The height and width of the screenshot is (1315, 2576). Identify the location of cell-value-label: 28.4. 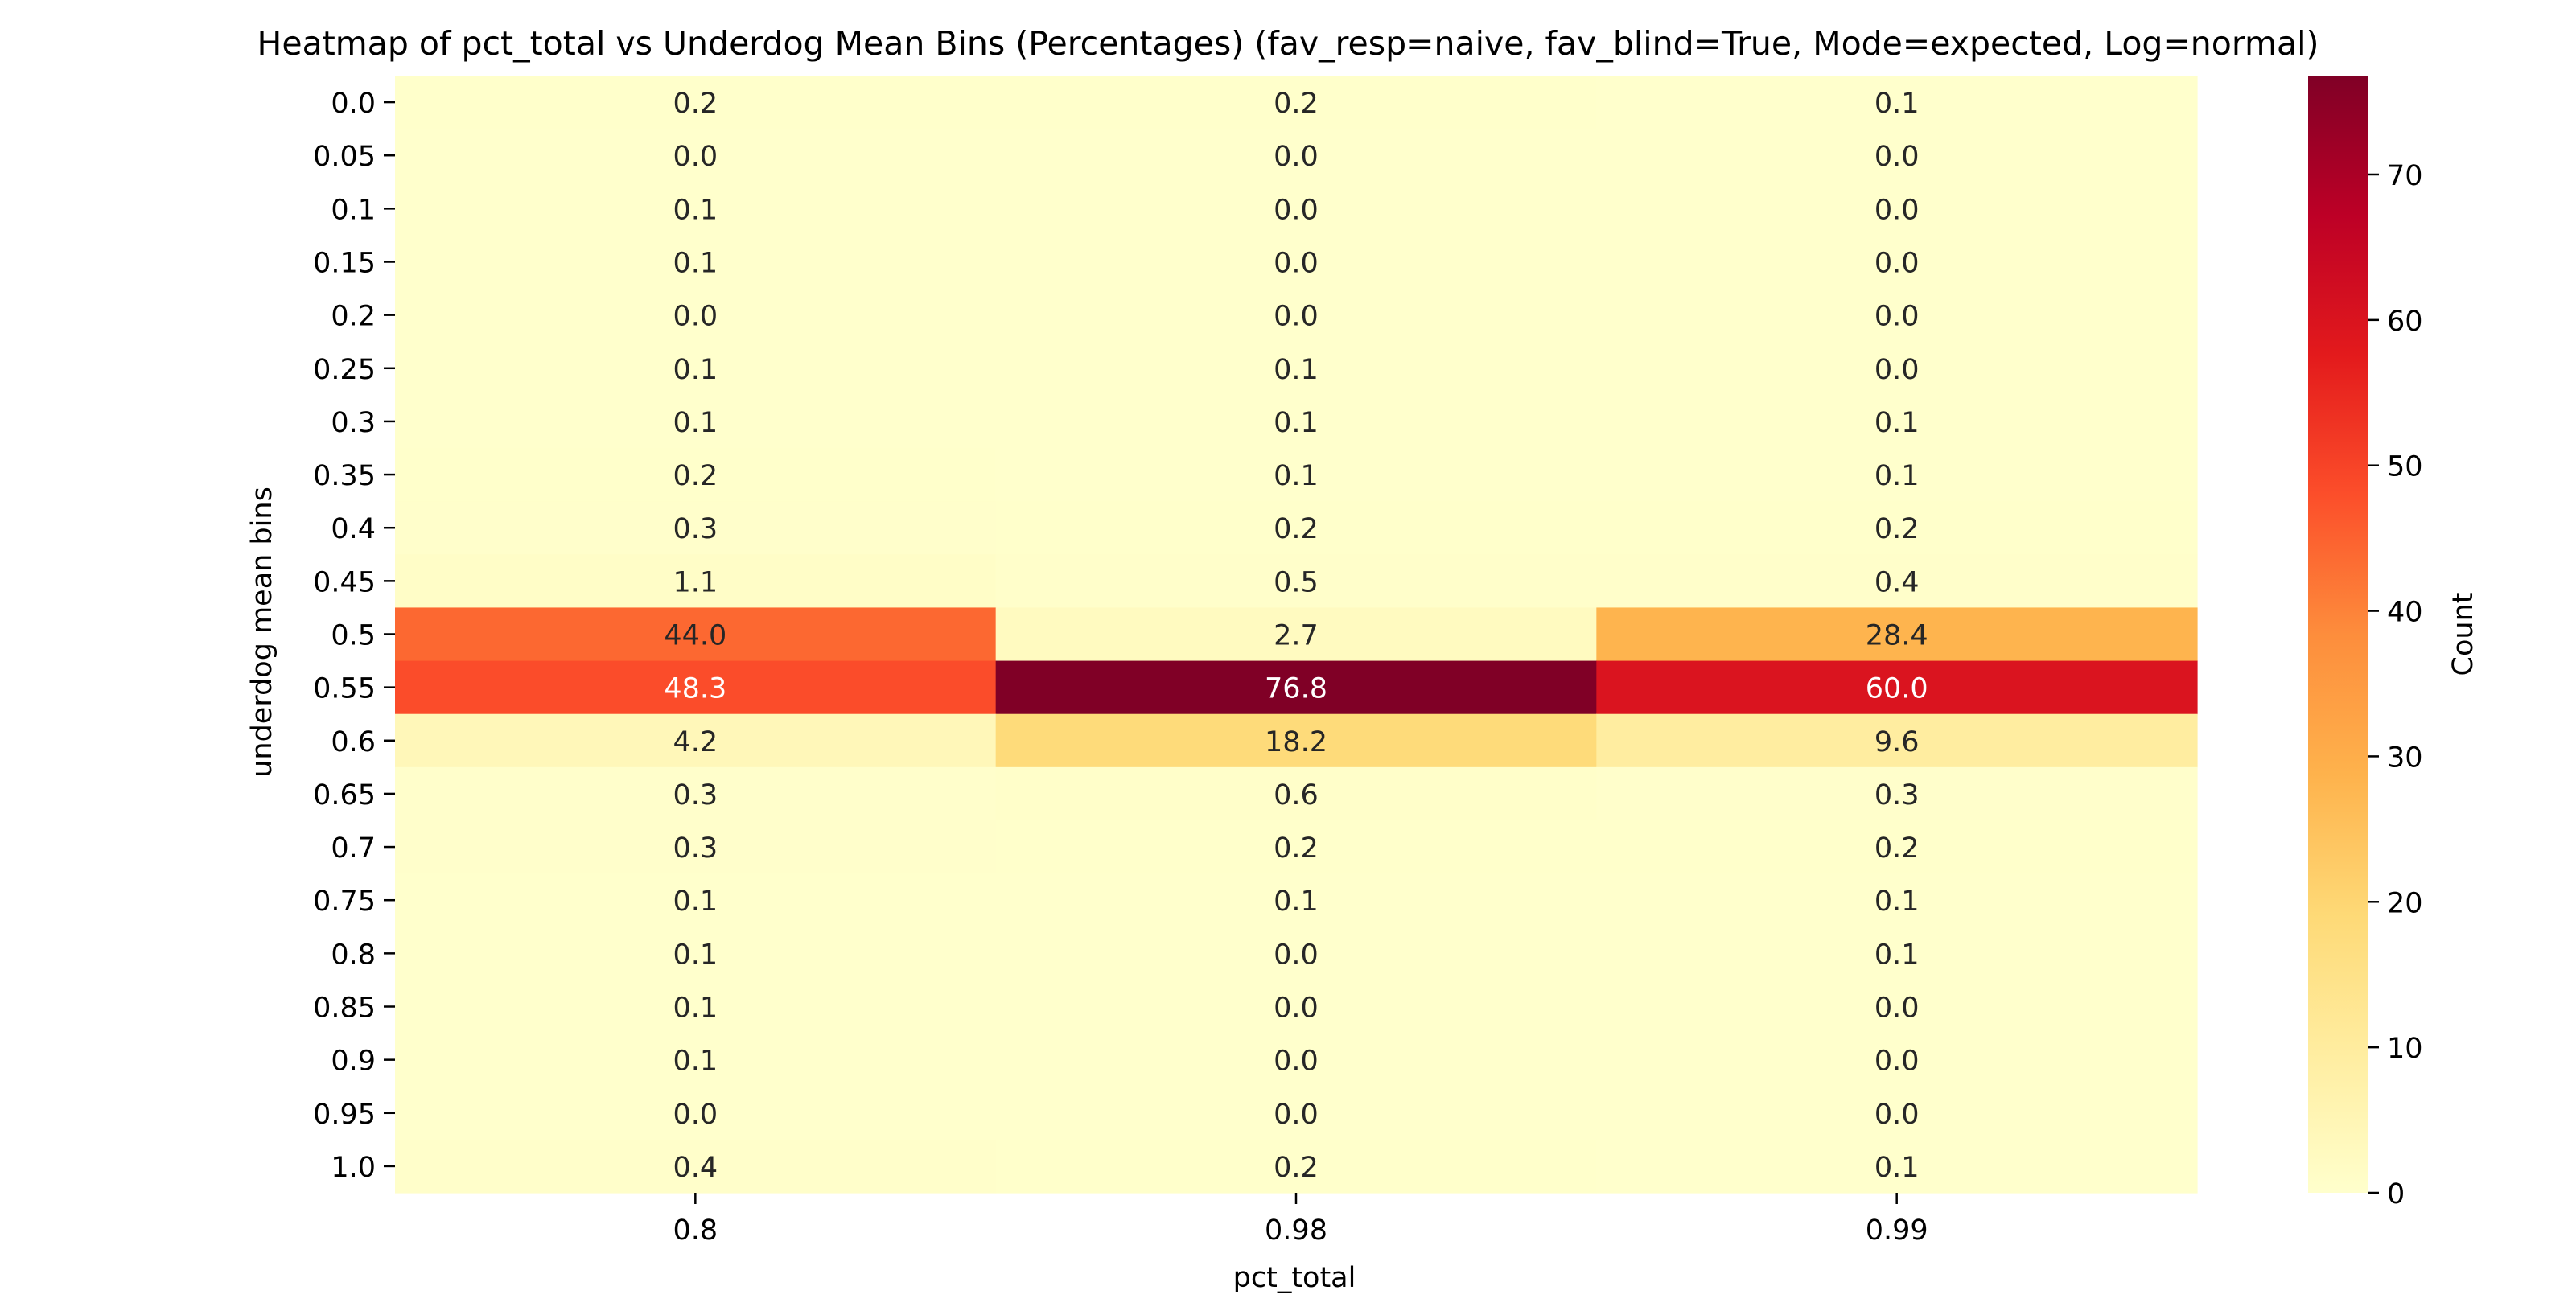
(1897, 636).